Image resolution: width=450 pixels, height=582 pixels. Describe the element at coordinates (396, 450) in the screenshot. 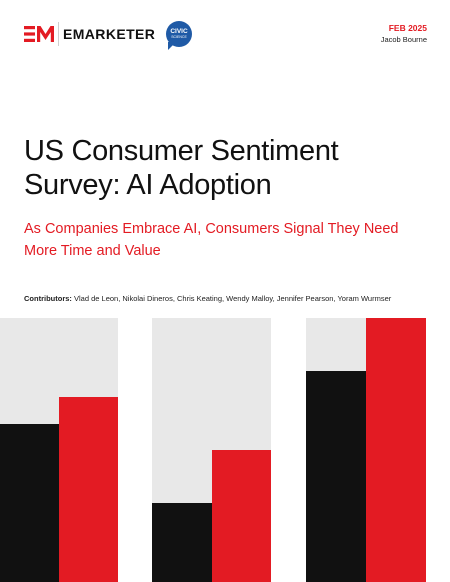

I see `bar-group-3-red-bar` at that location.